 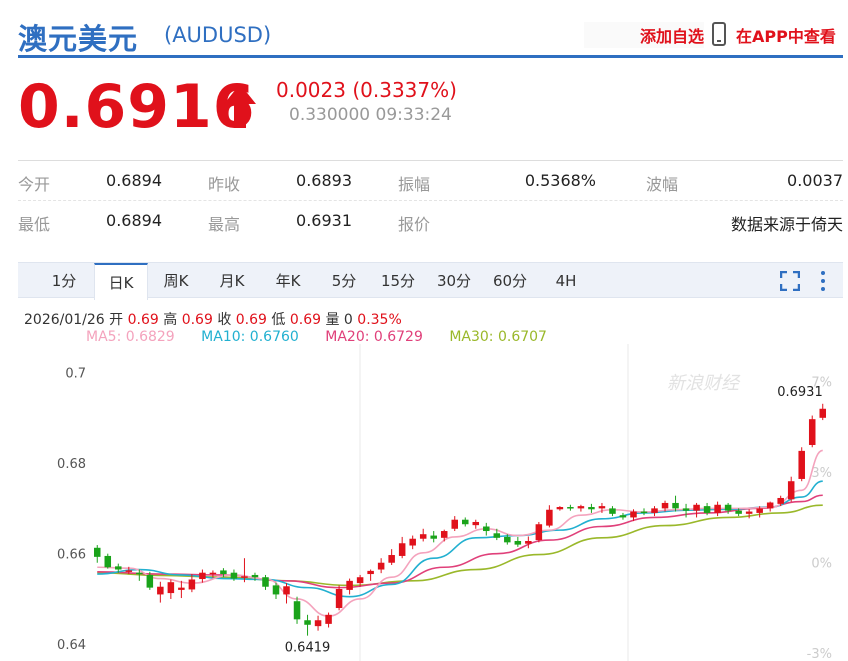 I want to click on tab-monthly-k: 月K, so click(x=232, y=281).